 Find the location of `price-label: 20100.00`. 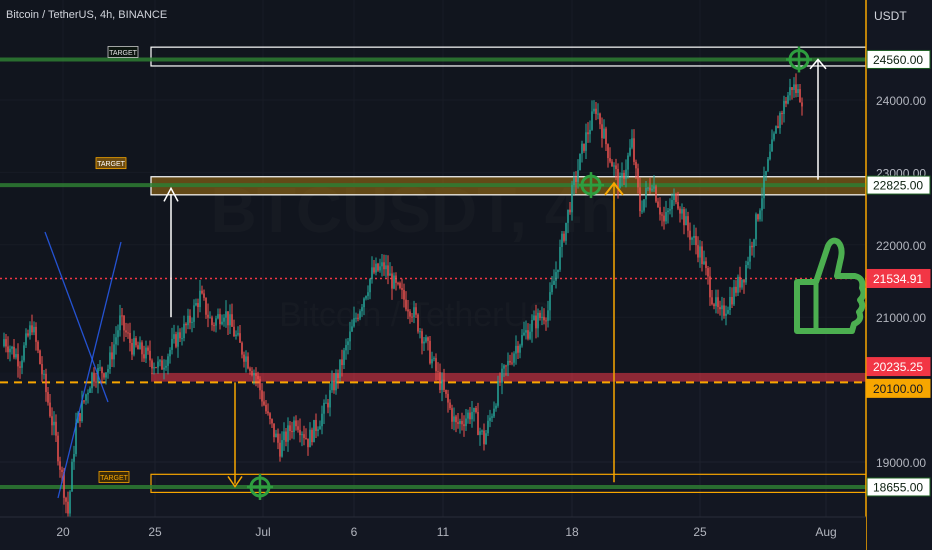

price-label: 20100.00 is located at coordinates (898, 389).